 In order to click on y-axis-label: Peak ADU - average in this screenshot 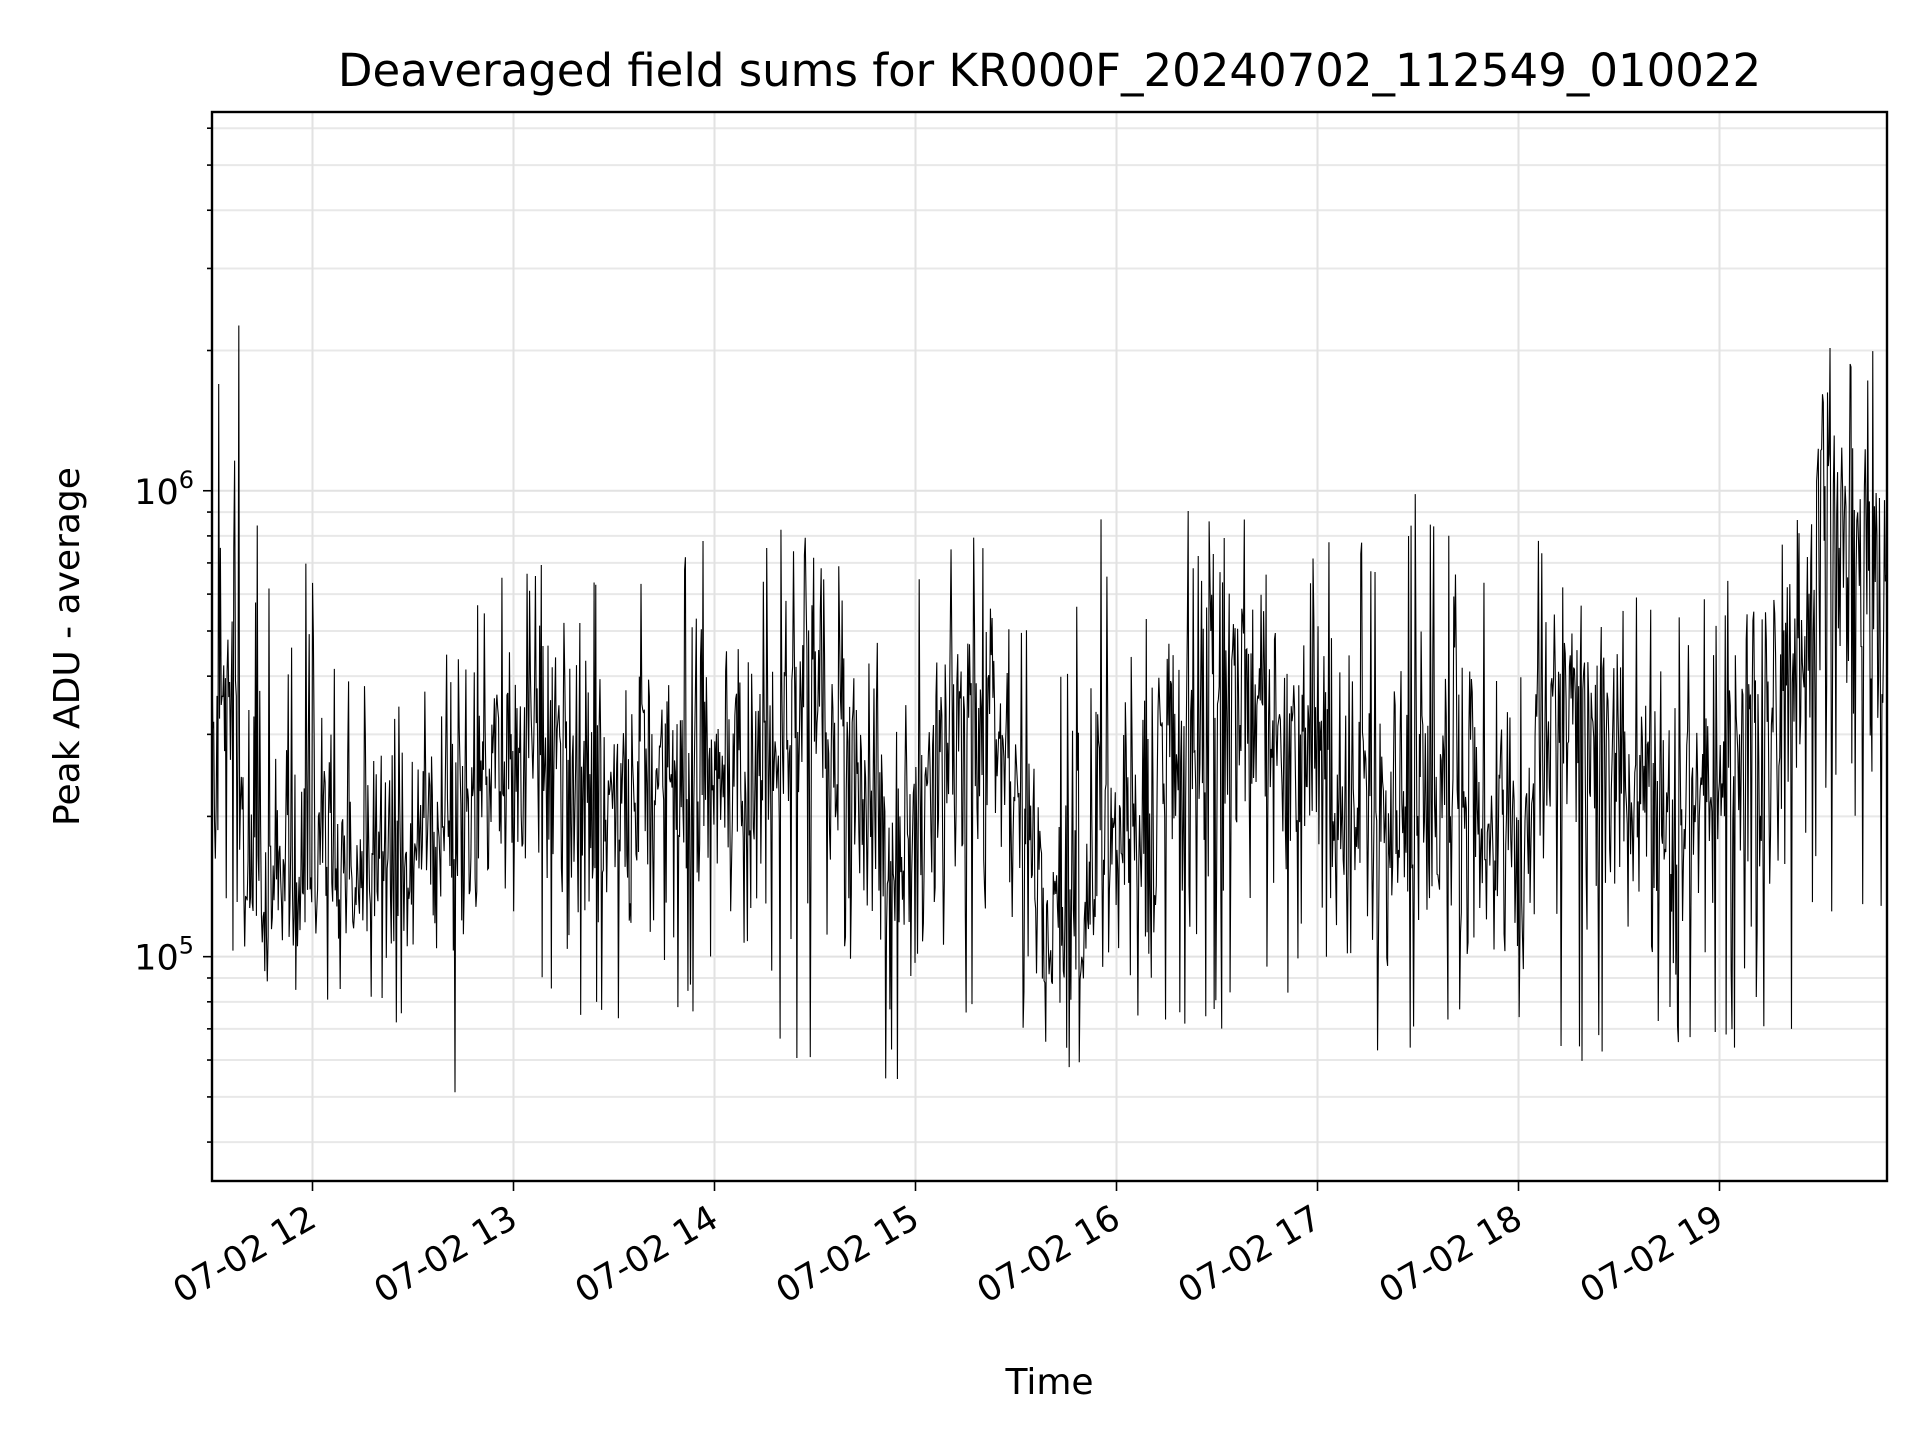, I will do `click(67, 646)`.